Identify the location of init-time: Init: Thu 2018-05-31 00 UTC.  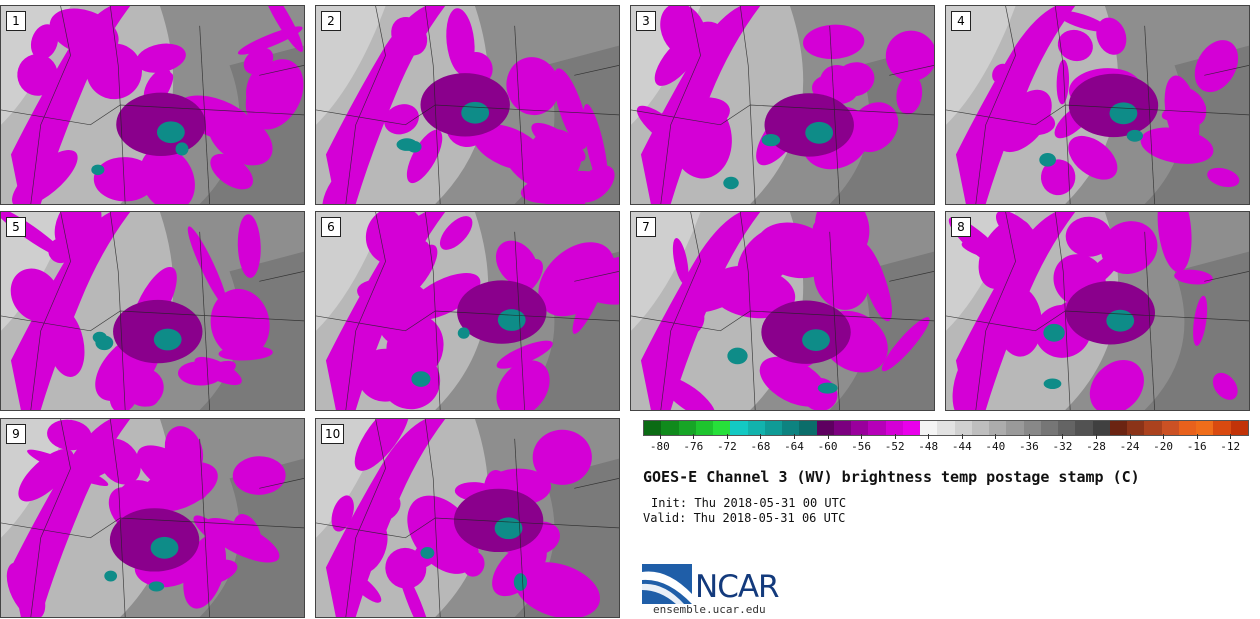
(749, 503).